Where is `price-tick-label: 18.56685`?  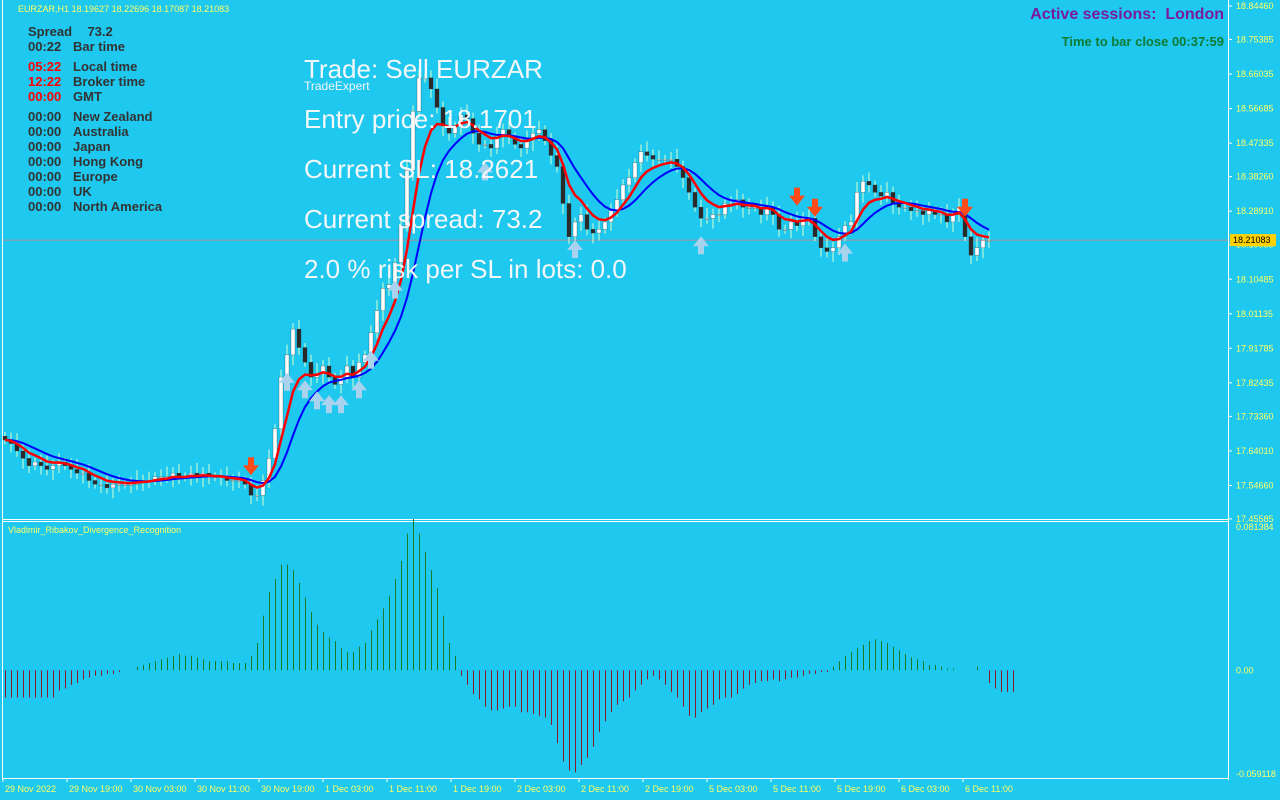 price-tick-label: 18.56685 is located at coordinates (1255, 109).